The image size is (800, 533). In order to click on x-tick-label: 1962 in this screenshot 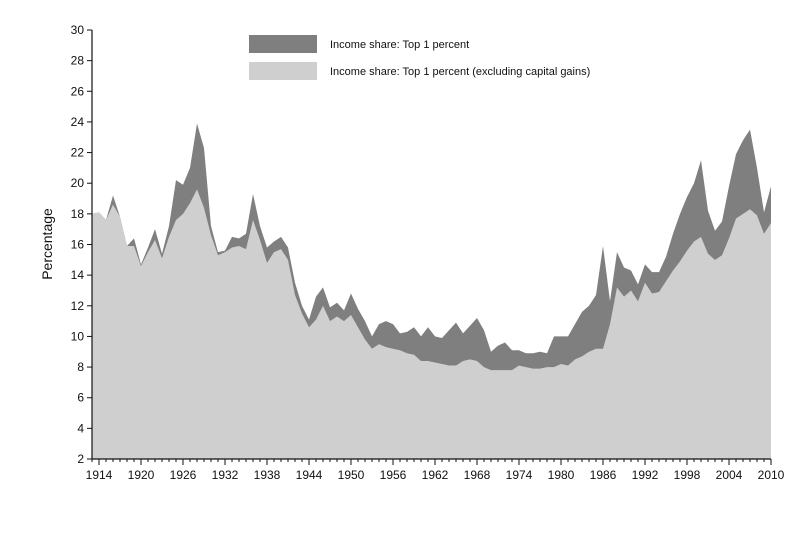, I will do `click(435, 475)`.